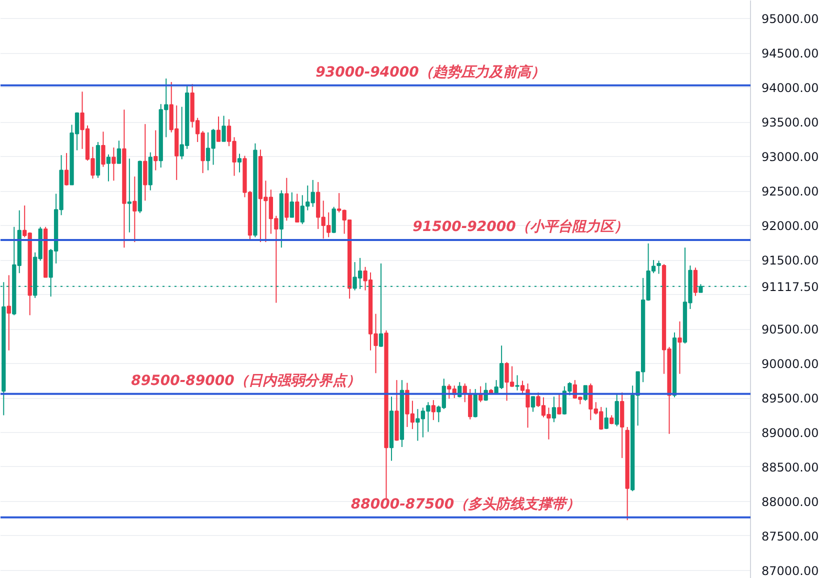  What do you see at coordinates (790, 88) in the screenshot?
I see `y-tick-label: 94000.00` at bounding box center [790, 88].